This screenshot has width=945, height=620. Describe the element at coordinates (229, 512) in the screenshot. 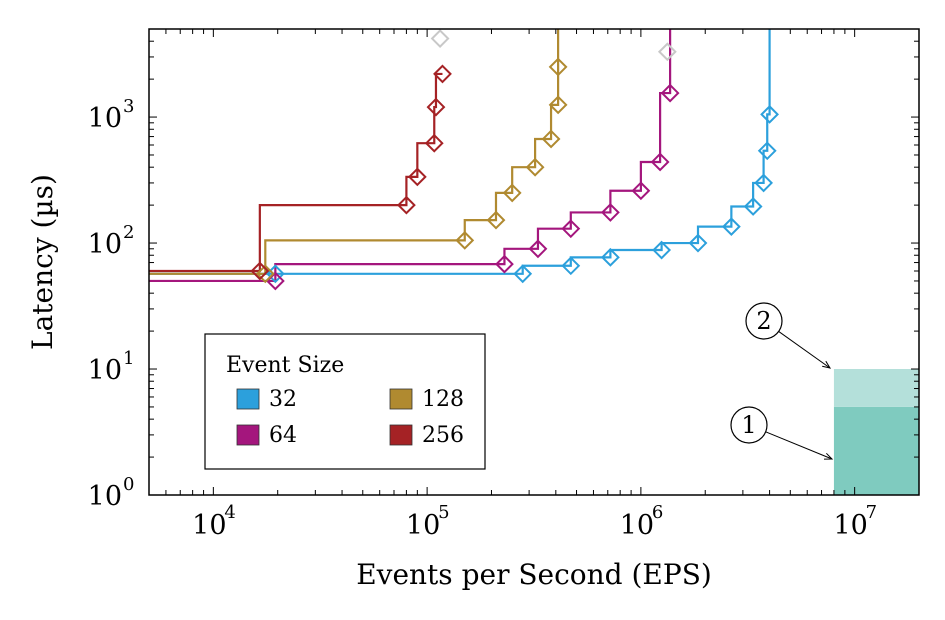

I see `x-tick-exponent: 4` at that location.